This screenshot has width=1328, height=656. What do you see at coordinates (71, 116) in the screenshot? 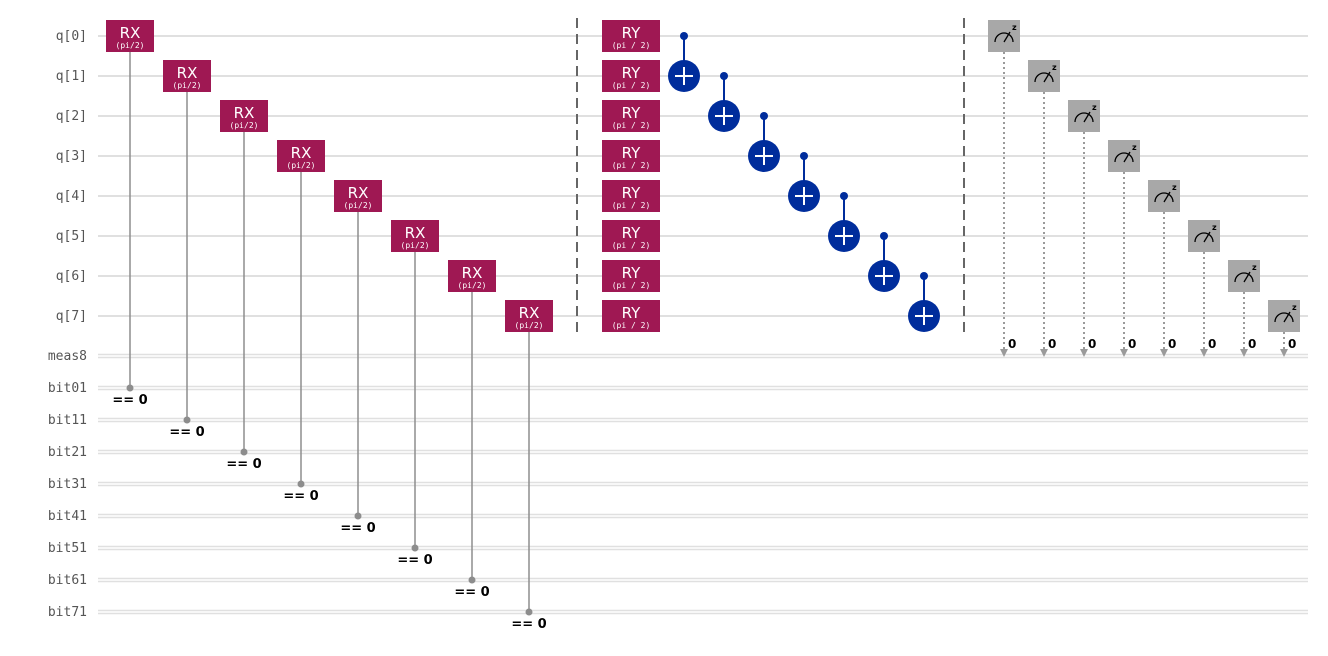
I see `qubit-wire-label: q[2]` at bounding box center [71, 116].